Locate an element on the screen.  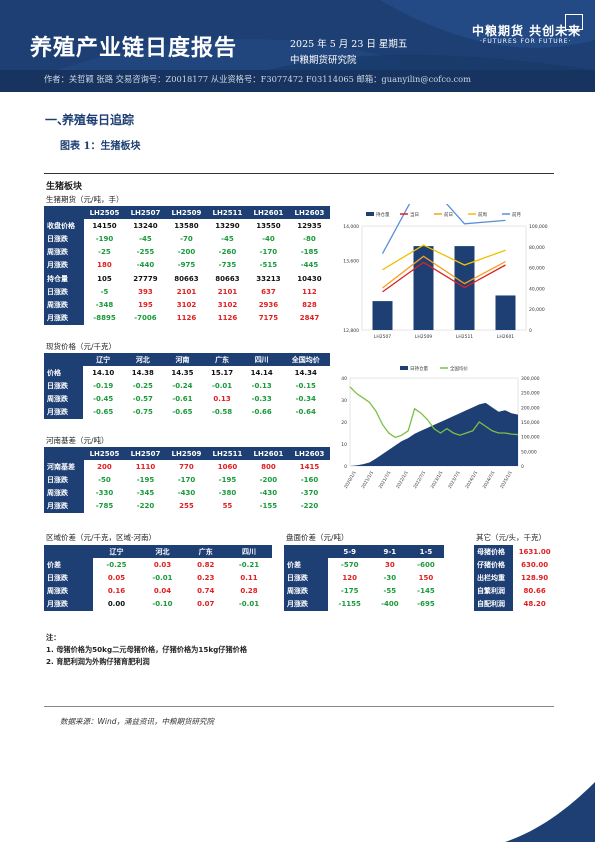
cell-value: 80663 is located at coordinates (227, 278).